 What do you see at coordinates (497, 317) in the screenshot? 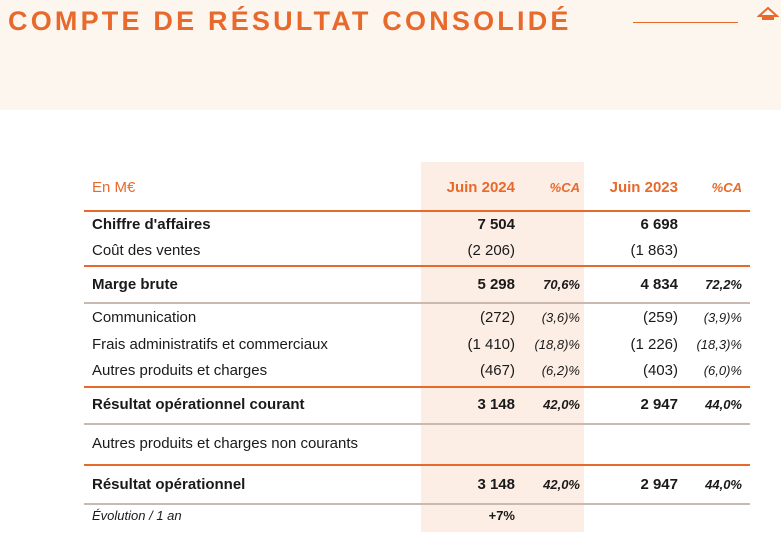
I see `cell-value: (272)` at bounding box center [497, 317].